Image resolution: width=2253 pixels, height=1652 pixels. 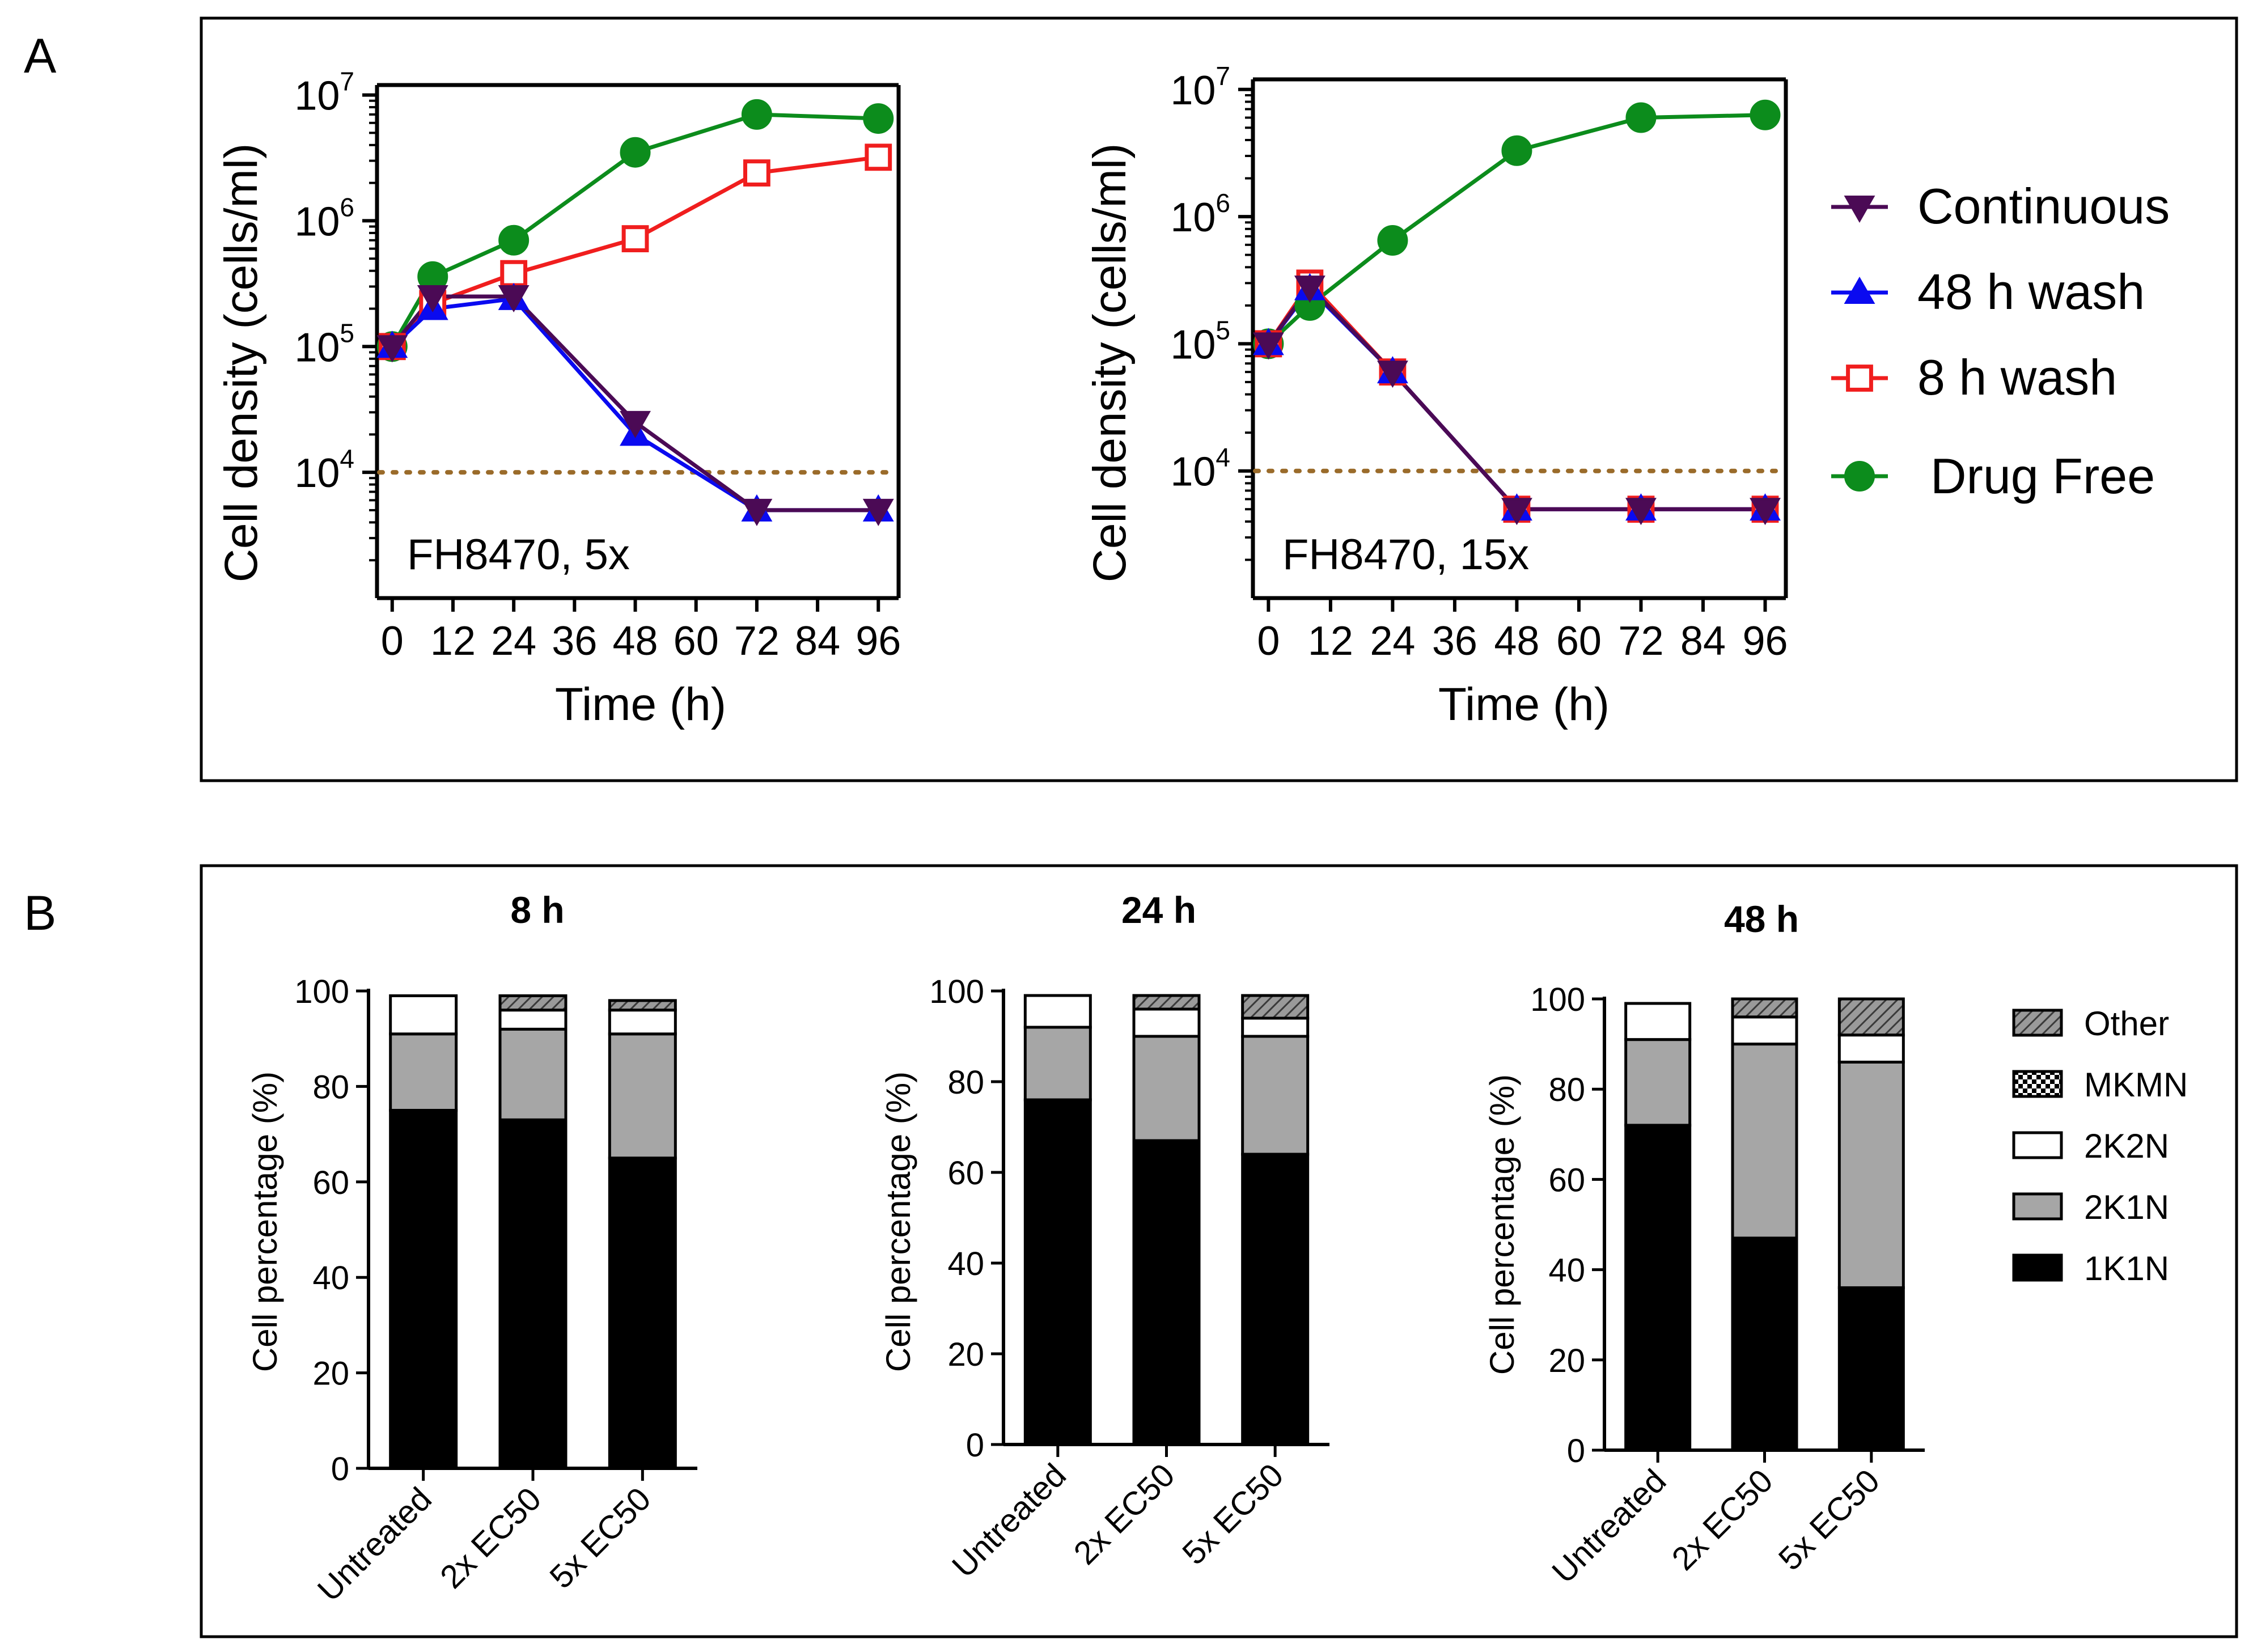 What do you see at coordinates (1703, 642) in the screenshot?
I see `line-chart-15x-x-tick-label: 84` at bounding box center [1703, 642].